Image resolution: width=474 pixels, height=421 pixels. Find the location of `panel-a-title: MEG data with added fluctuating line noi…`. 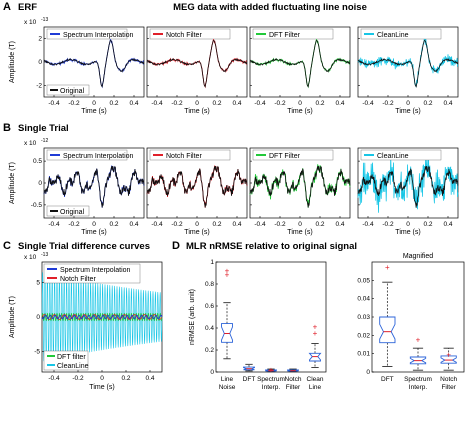

panel-a-title: MEG data with added fluctuating line noi… is located at coordinates (270, 7).